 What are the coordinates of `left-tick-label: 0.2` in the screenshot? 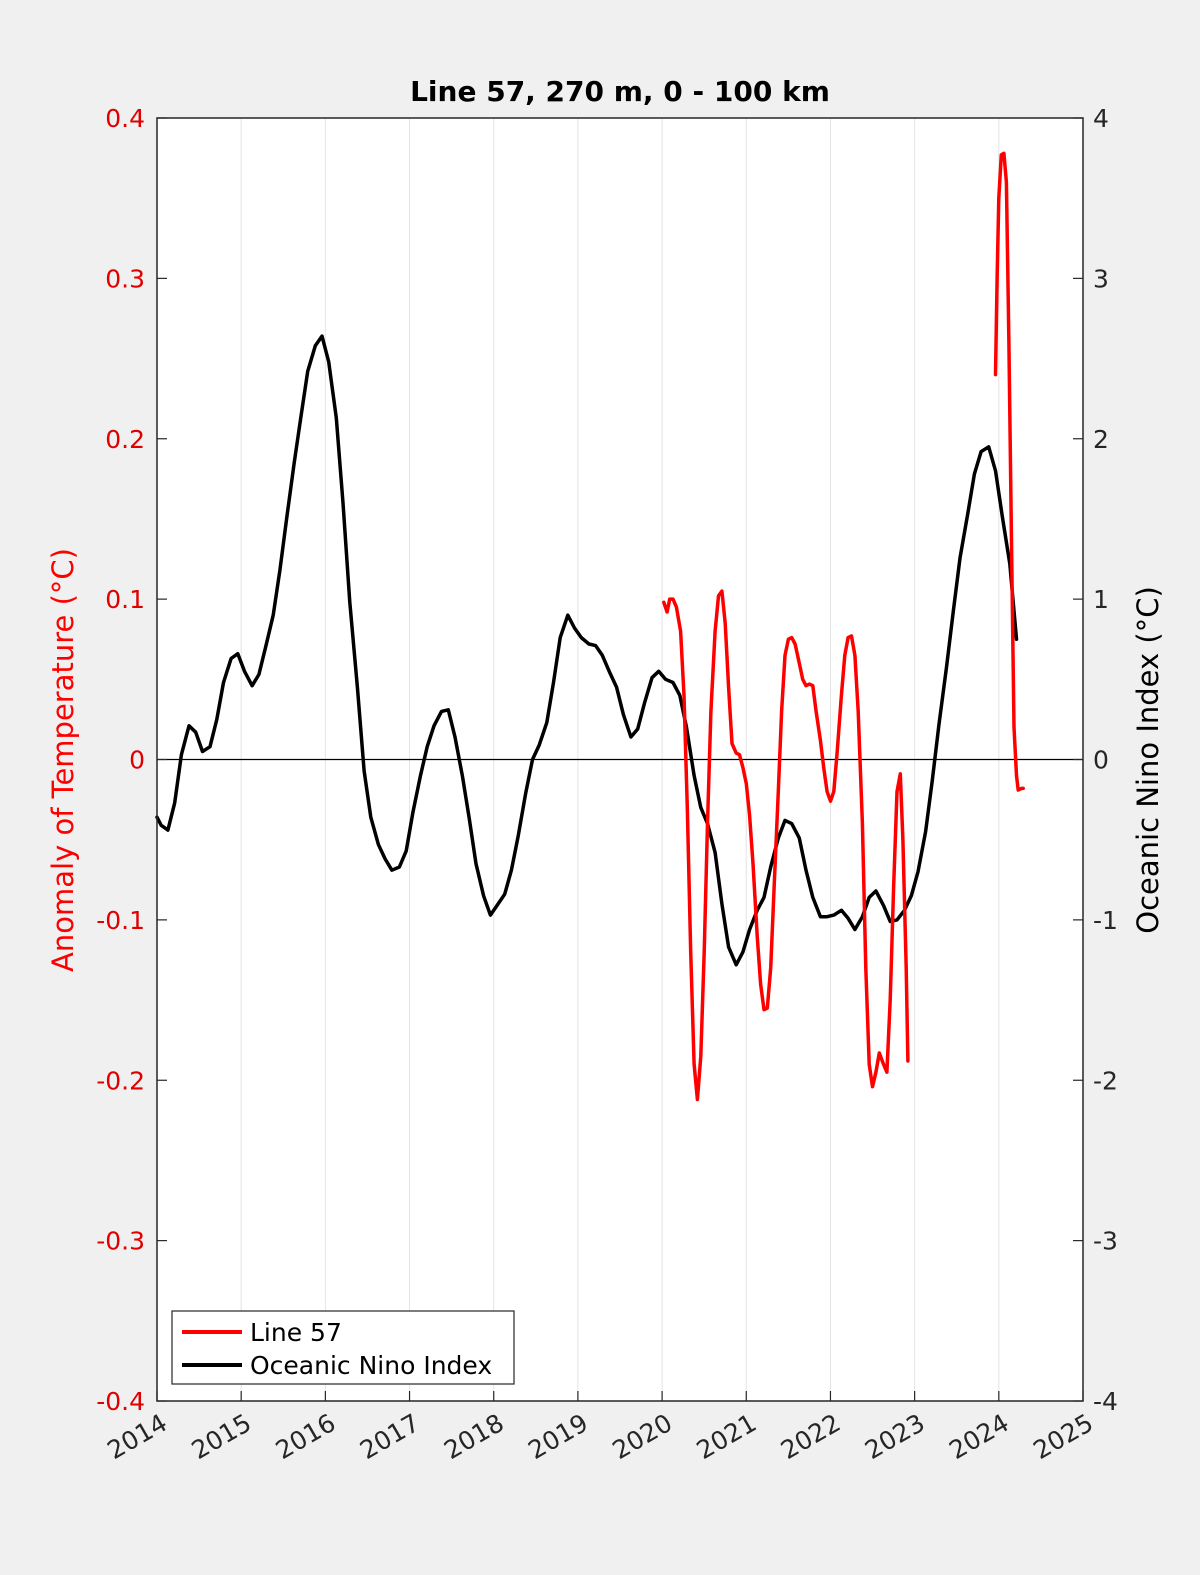 It's located at (125, 439).